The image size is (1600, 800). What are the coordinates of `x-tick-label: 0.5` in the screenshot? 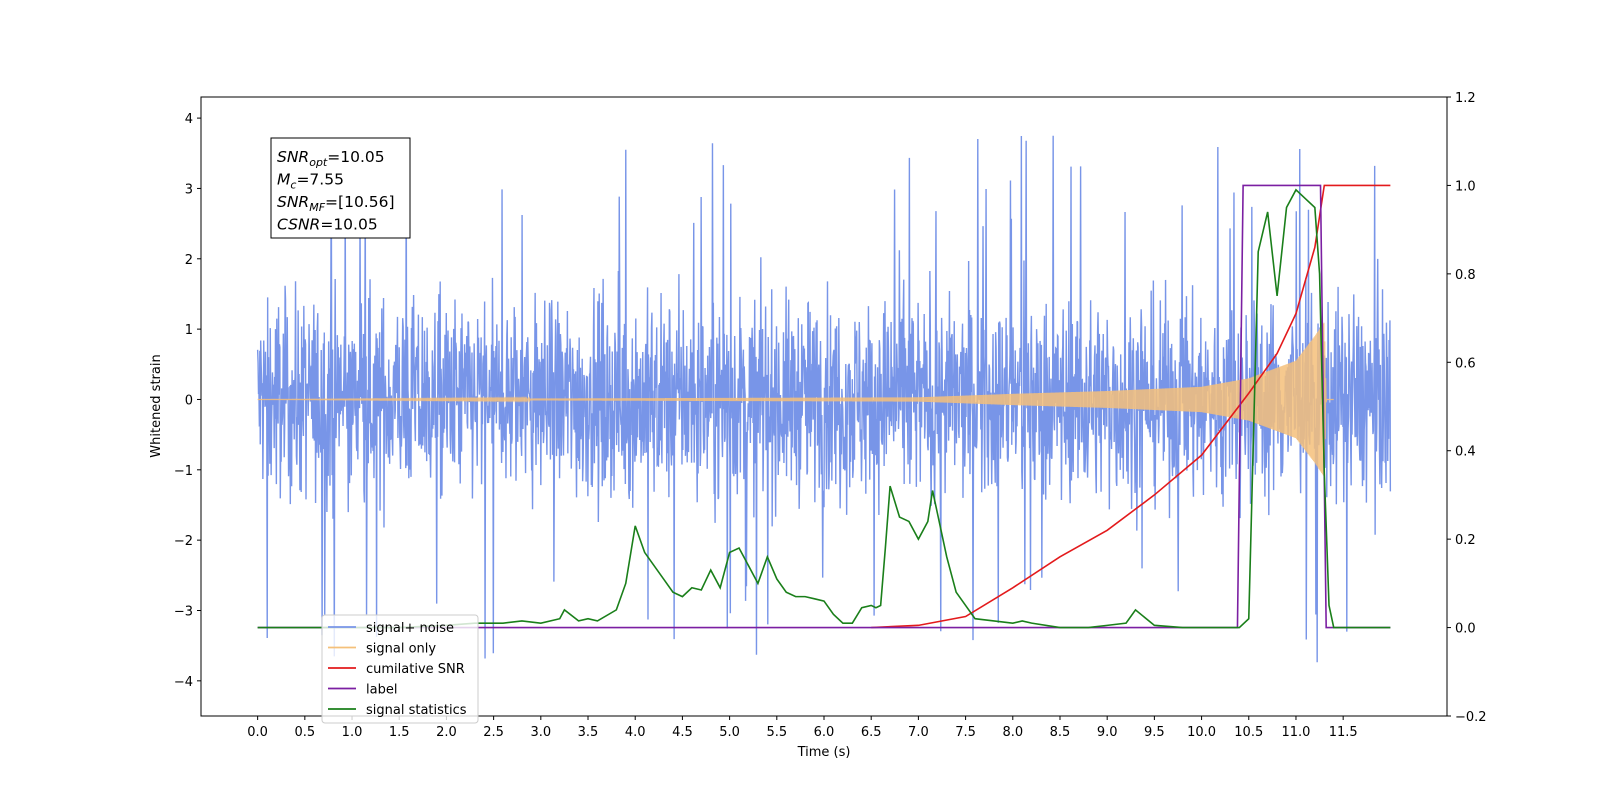 It's located at (304, 732).